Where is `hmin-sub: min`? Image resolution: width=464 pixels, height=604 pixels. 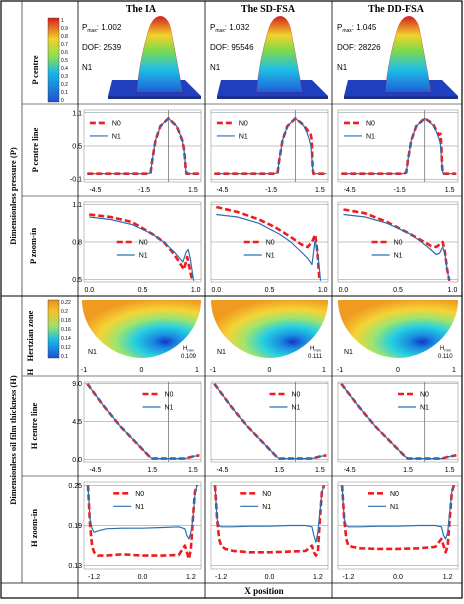 hmin-sub: min is located at coordinates (317, 350).